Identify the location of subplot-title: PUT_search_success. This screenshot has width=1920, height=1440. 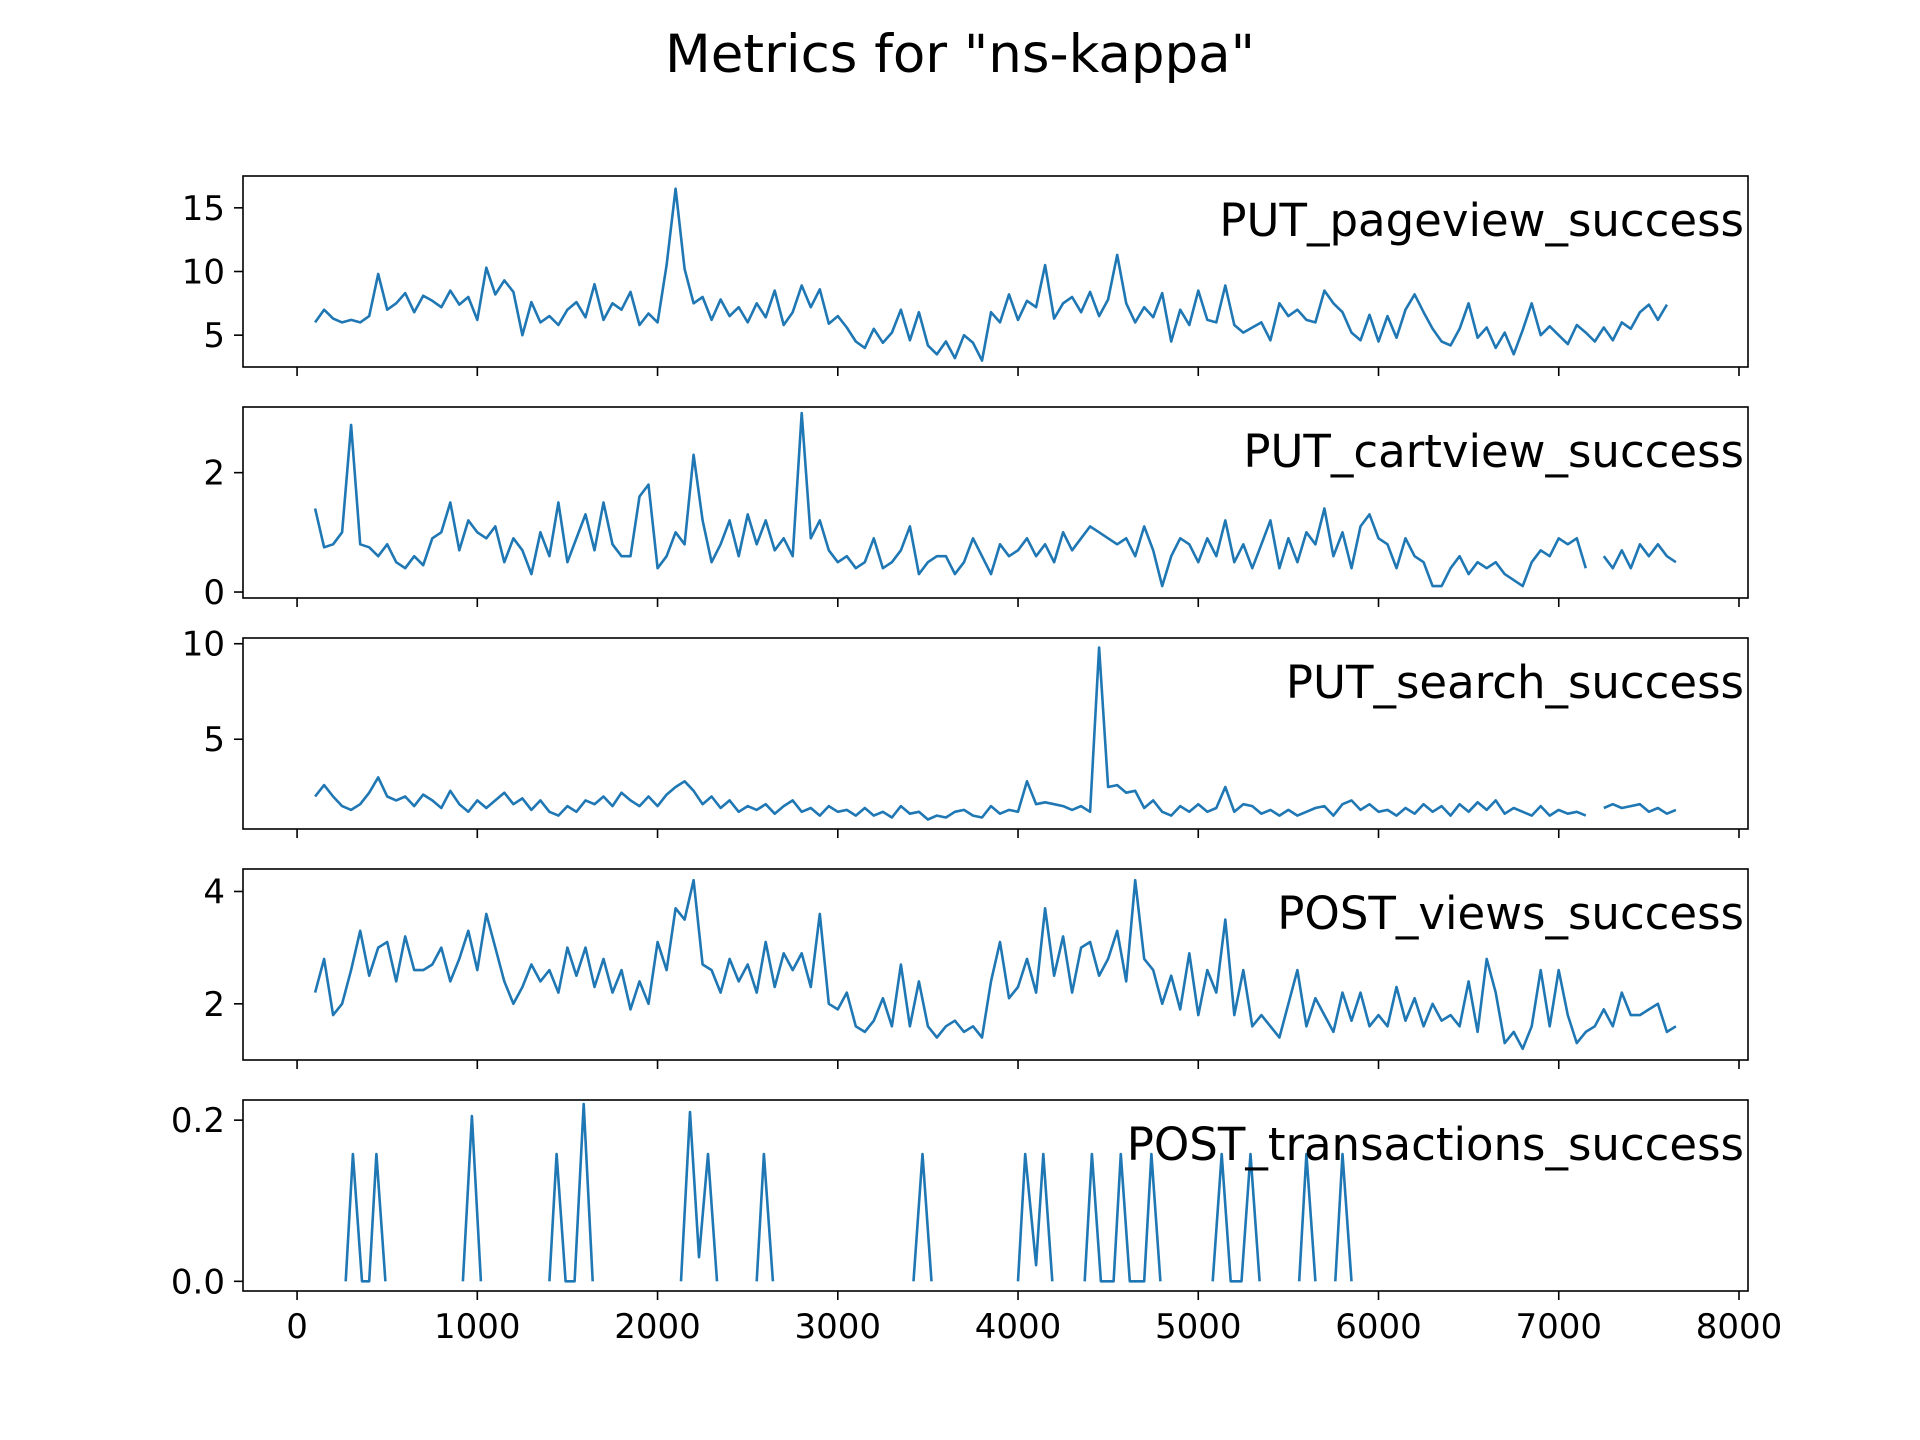
(1515, 682).